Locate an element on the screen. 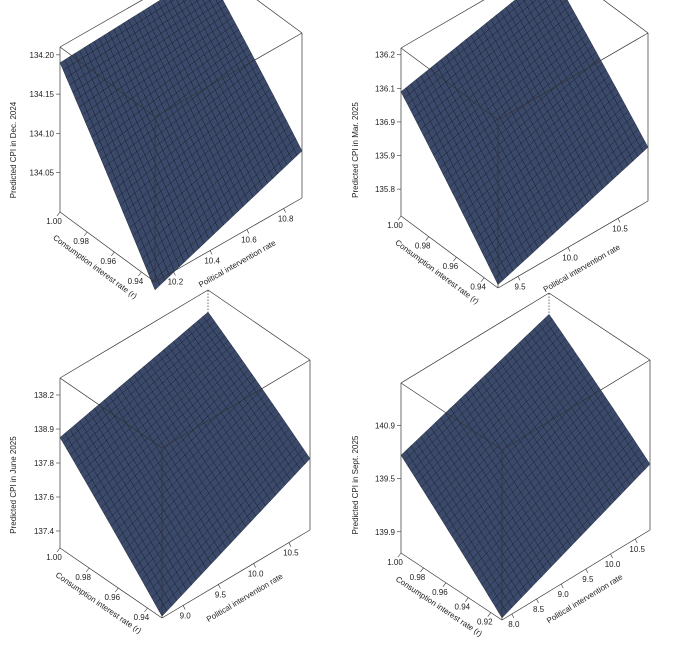  z-tick-label: 137.8 is located at coordinates (44, 463).